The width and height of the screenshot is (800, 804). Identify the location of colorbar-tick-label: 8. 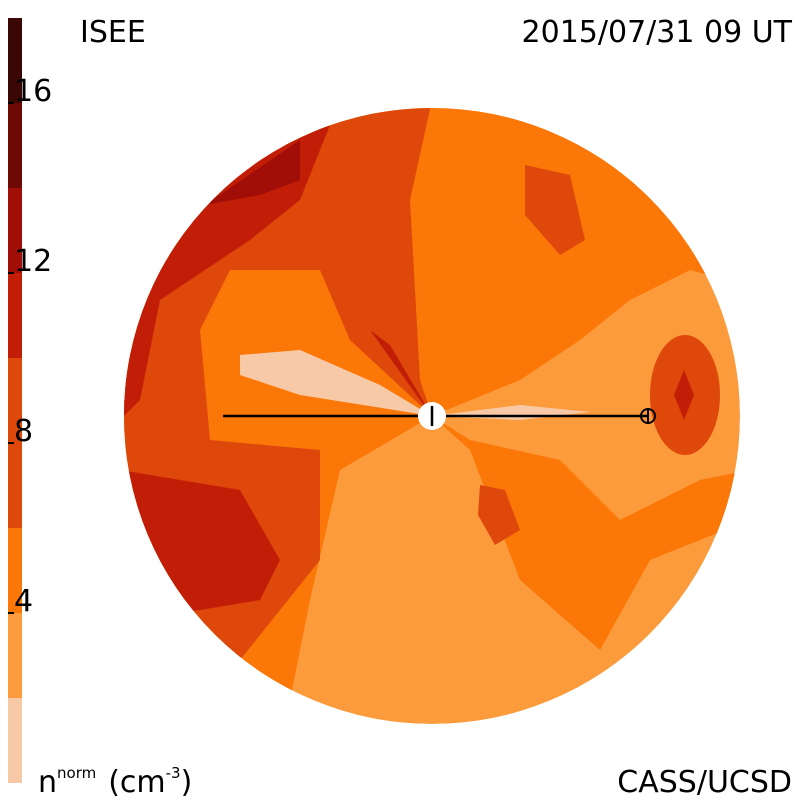
(23, 431).